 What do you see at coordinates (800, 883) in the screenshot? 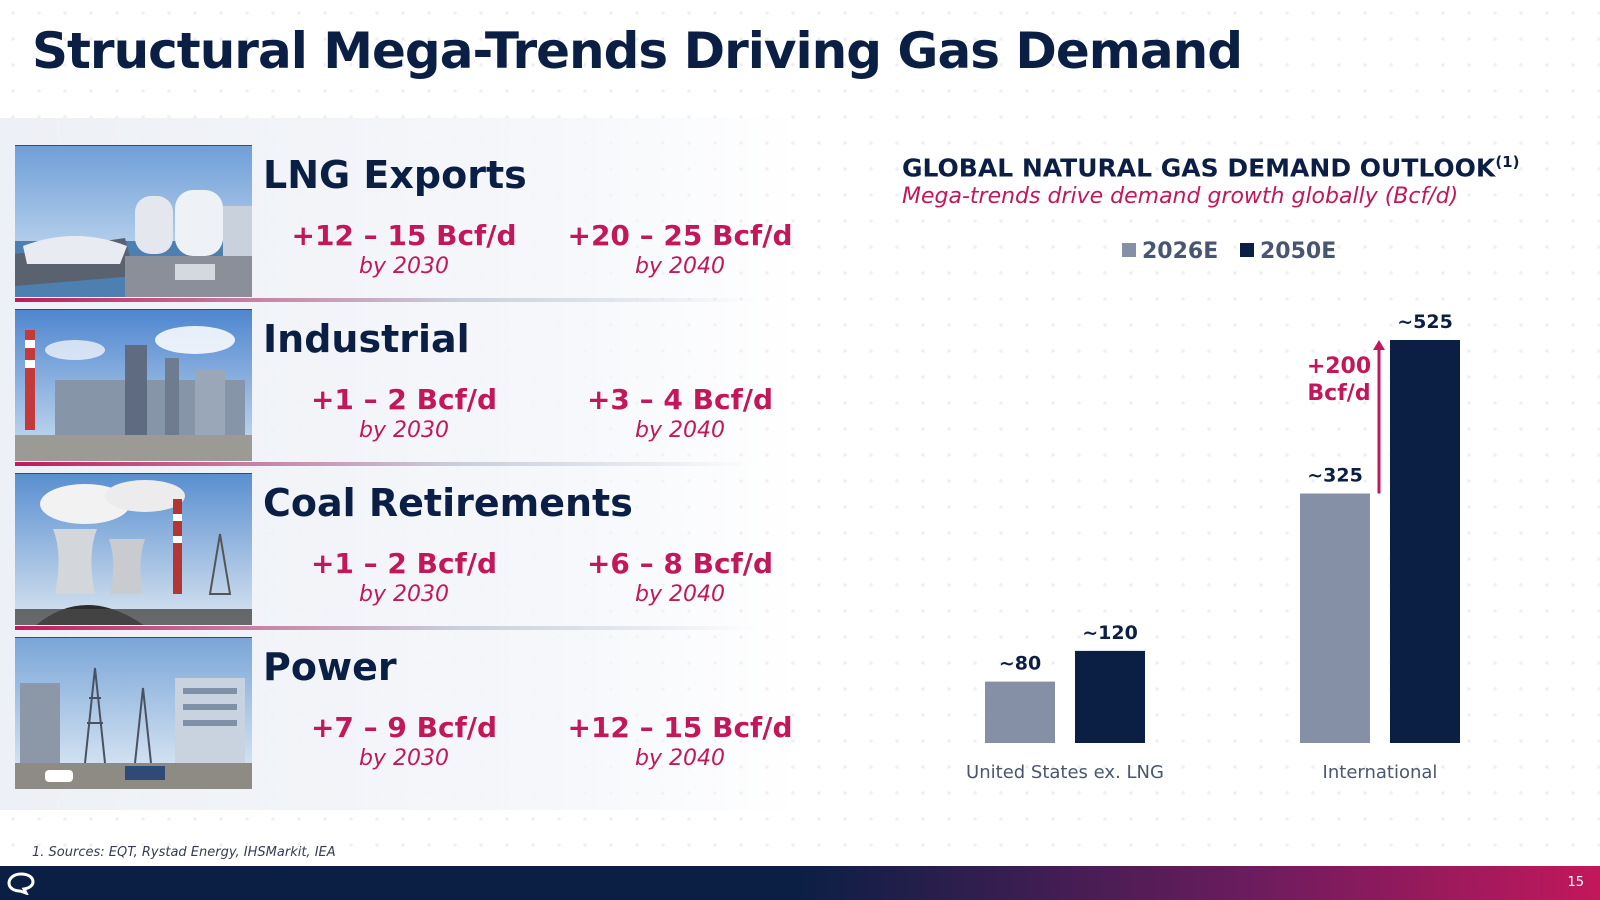
I see `footer-bar` at bounding box center [800, 883].